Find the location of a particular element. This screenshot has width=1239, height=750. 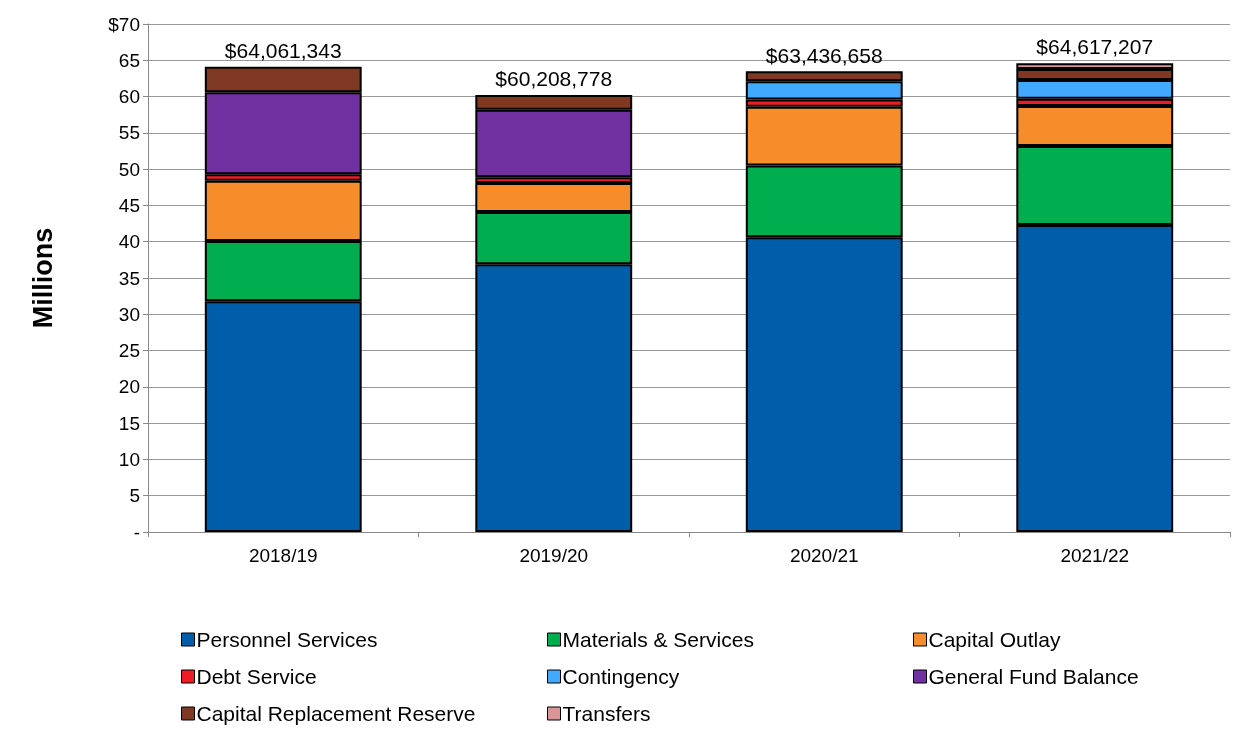

annotation: $64,061,343 is located at coordinates (283, 50).